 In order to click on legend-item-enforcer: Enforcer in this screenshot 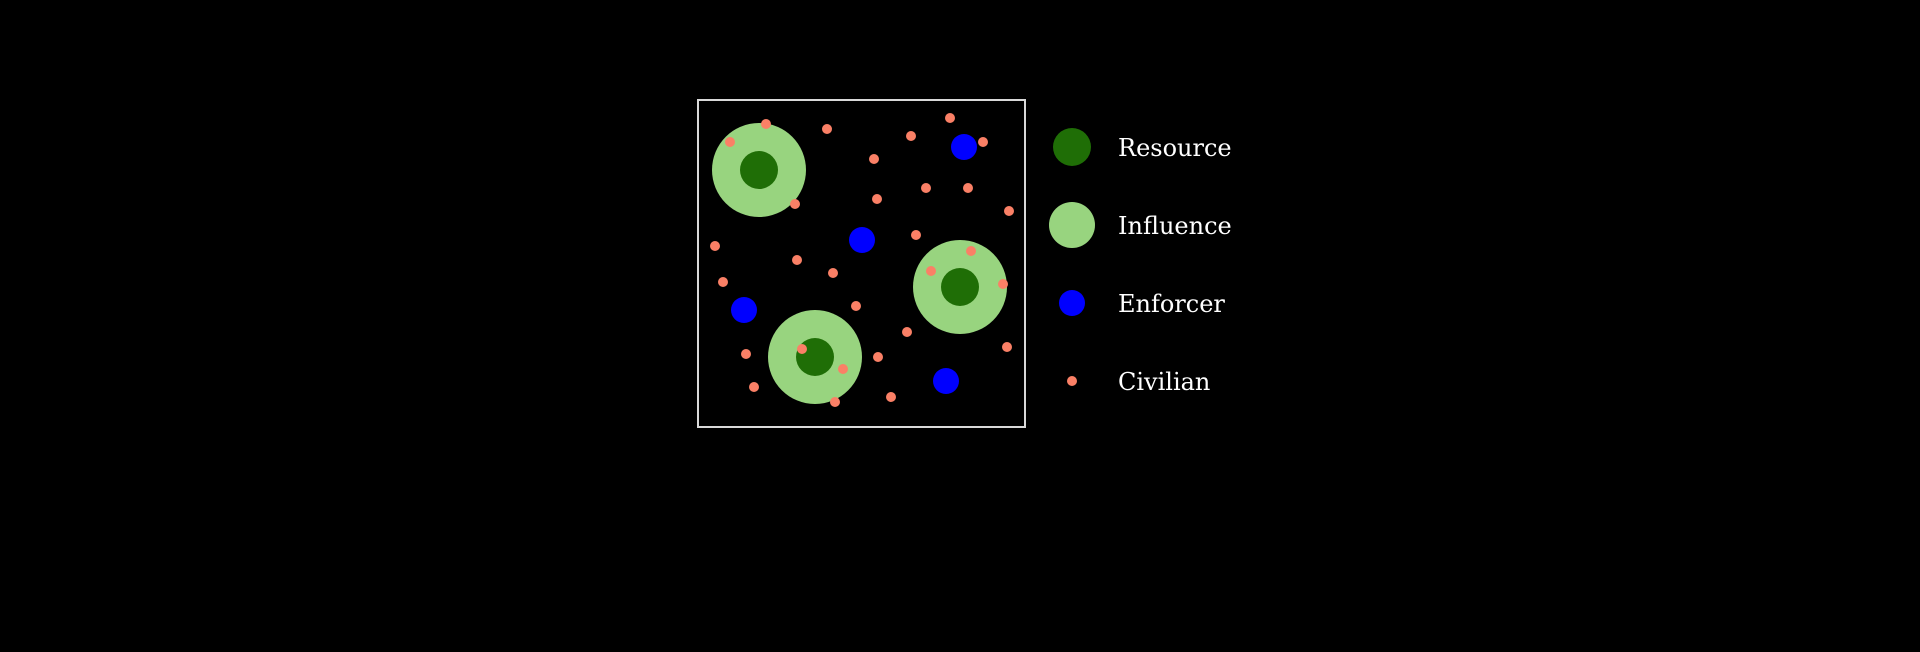, I will do `click(1142, 304)`.